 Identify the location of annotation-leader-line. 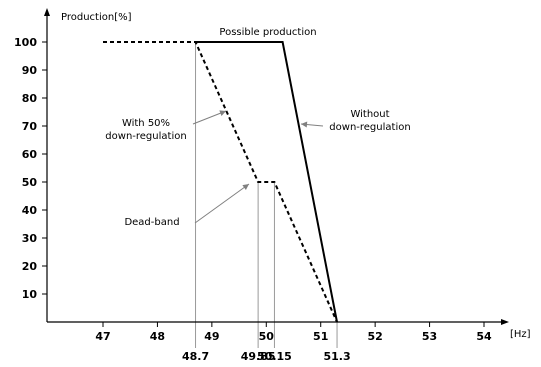
(222, 203).